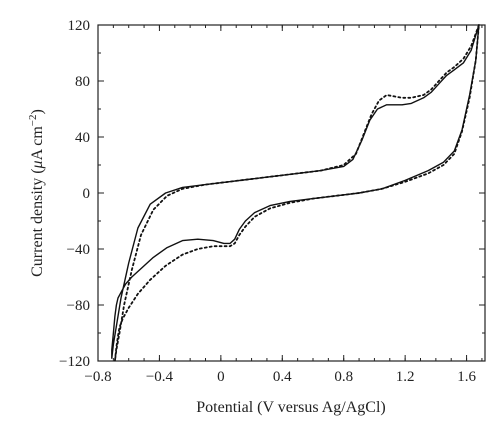  Describe the element at coordinates (82, 138) in the screenshot. I see `y-tick-label: 40` at that location.